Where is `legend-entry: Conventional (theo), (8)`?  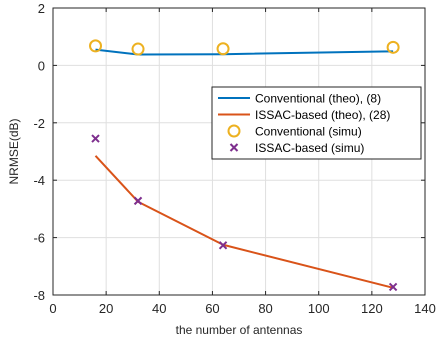 legend-entry: Conventional (theo), (8) is located at coordinates (299, 99).